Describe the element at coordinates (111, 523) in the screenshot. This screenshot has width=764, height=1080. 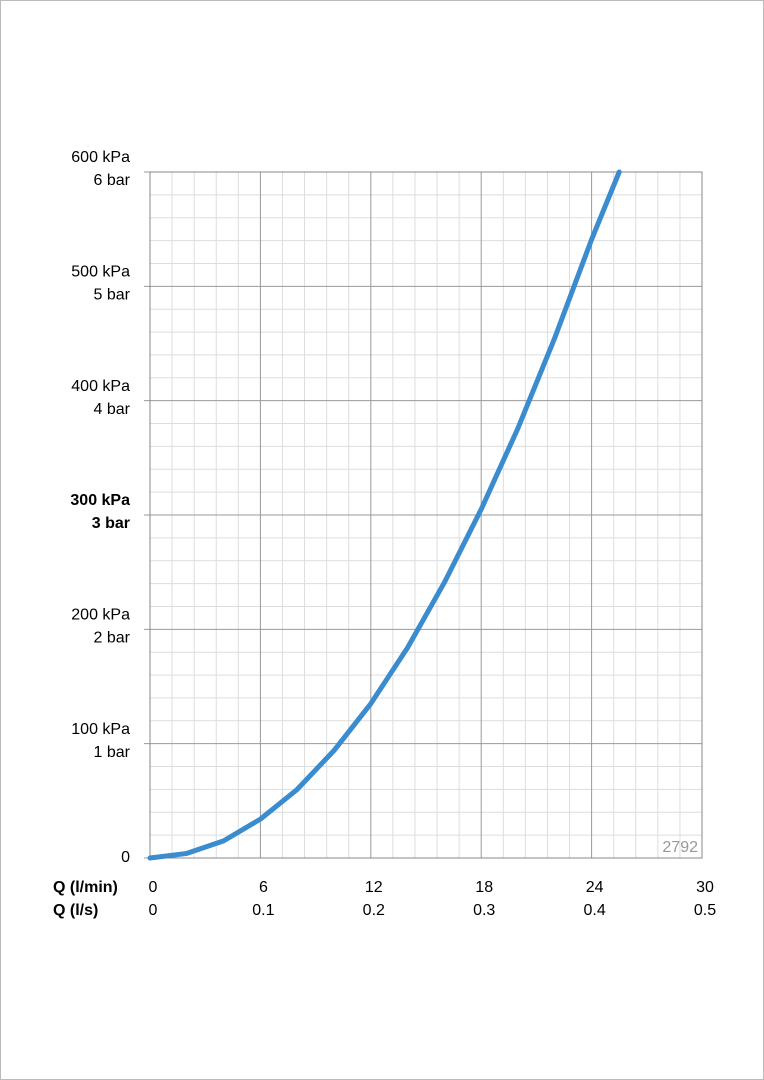
I see `y2-tick-label: 3 bar` at that location.